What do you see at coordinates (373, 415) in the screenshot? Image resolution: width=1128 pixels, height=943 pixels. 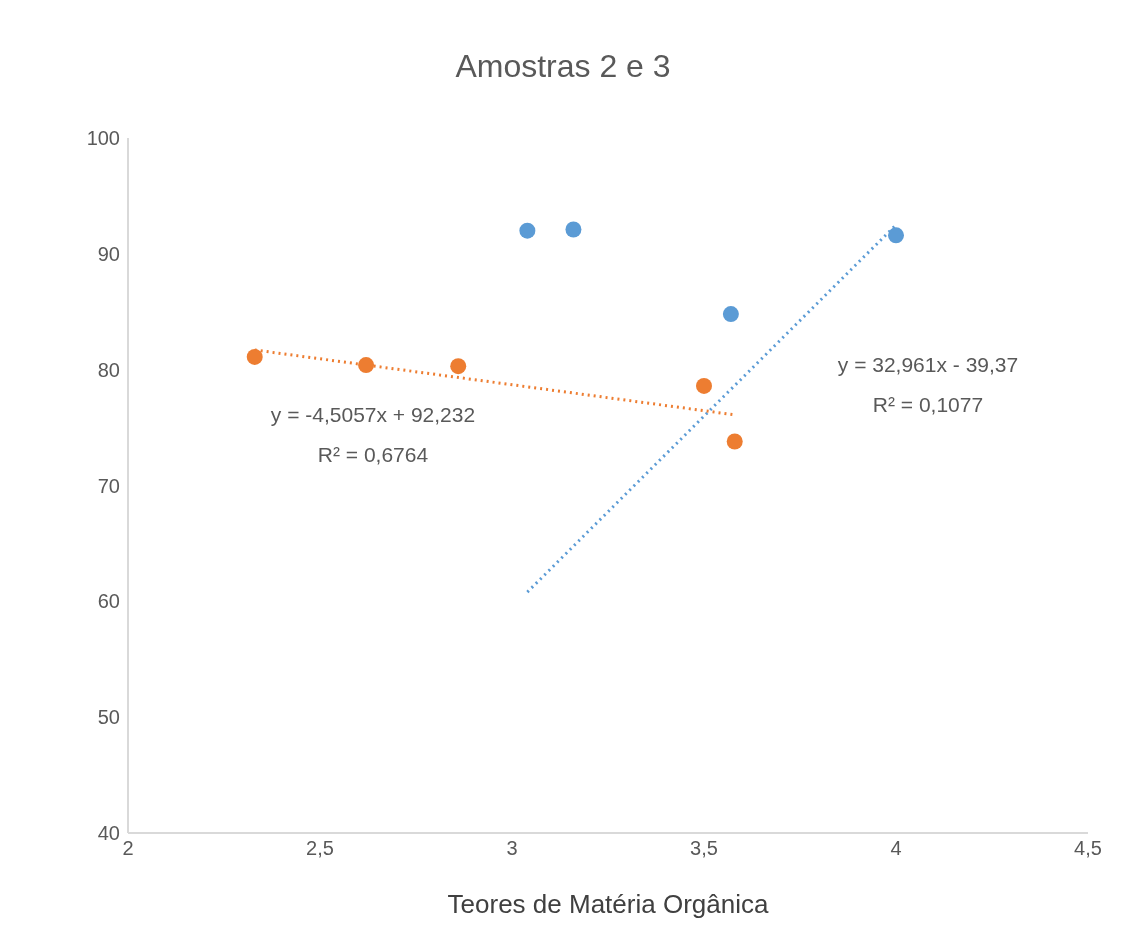 I see `annotation: y = -4,5057x + 92,232` at bounding box center [373, 415].